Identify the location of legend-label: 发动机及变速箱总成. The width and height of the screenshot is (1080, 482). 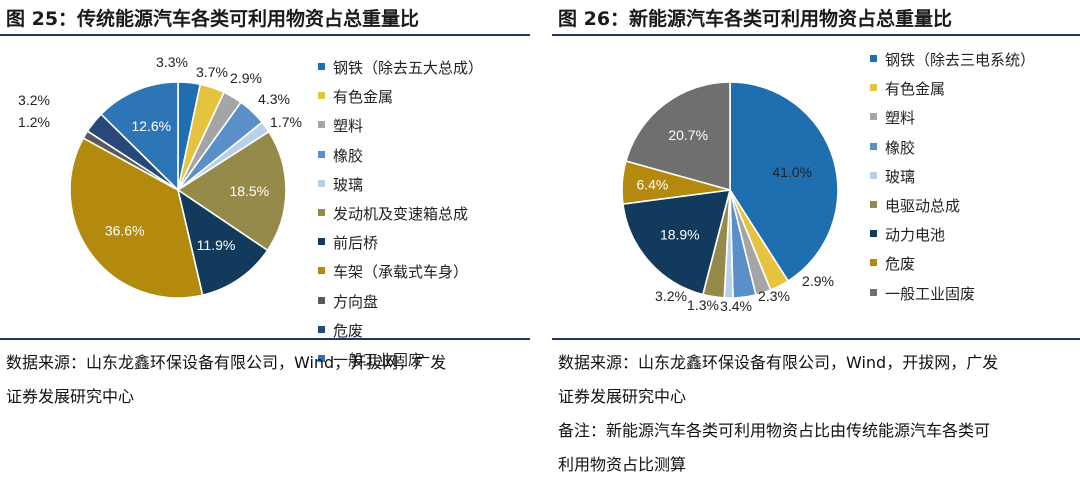
(401, 213).